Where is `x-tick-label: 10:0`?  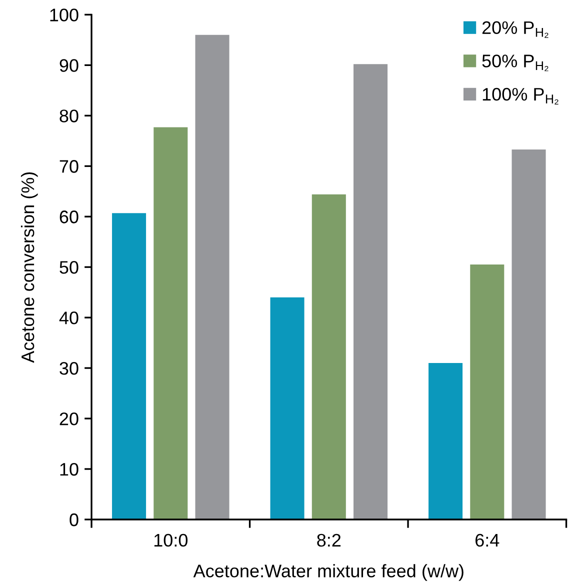 x-tick-label: 10:0 is located at coordinates (171, 540).